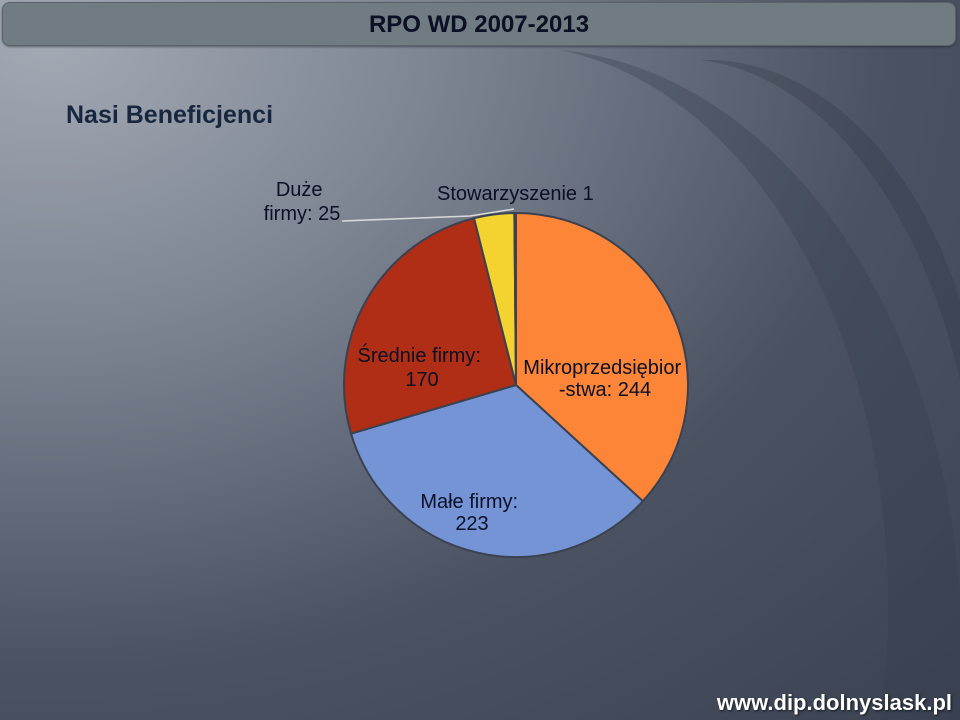  What do you see at coordinates (515, 194) in the screenshot?
I see `slice-label-stowarzyszenie: Stowarzyszenie 1` at bounding box center [515, 194].